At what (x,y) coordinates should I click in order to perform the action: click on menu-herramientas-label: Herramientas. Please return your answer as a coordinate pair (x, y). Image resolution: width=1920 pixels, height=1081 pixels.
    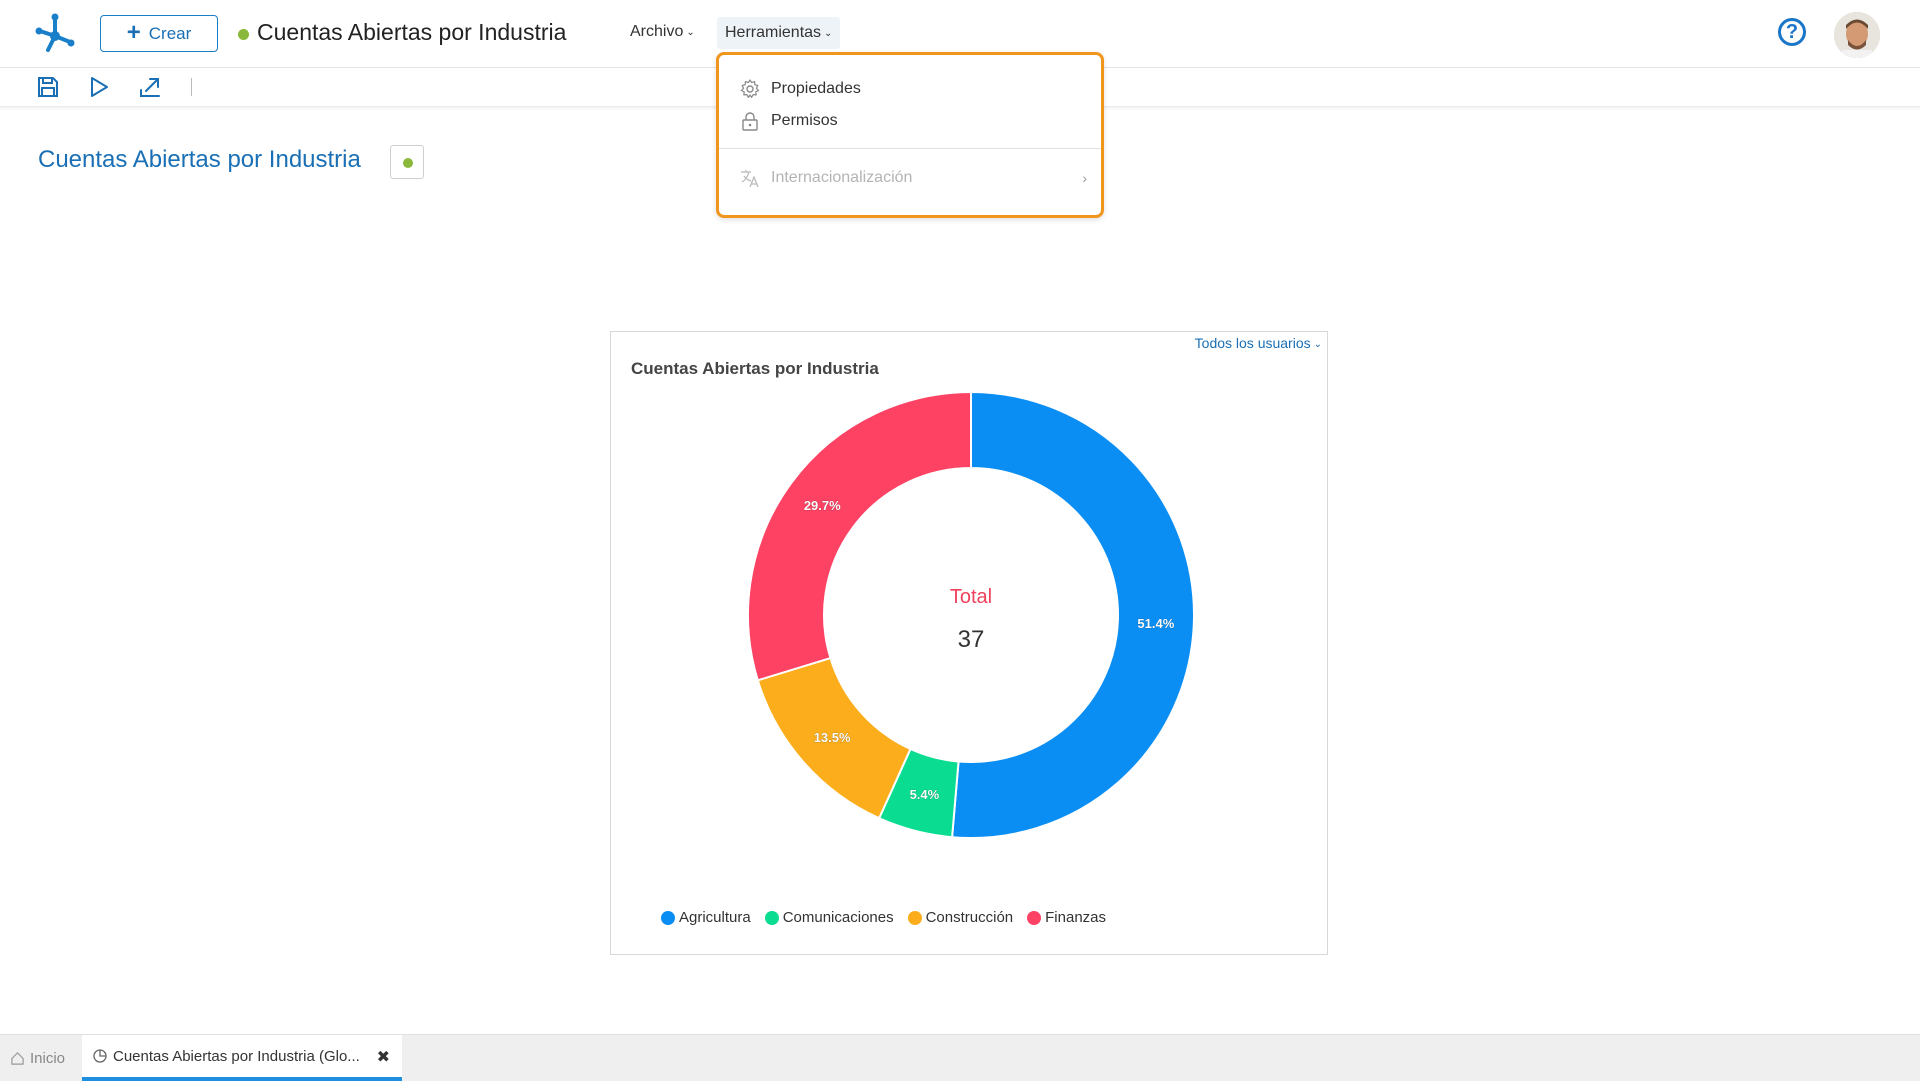
    Looking at the image, I should click on (773, 32).